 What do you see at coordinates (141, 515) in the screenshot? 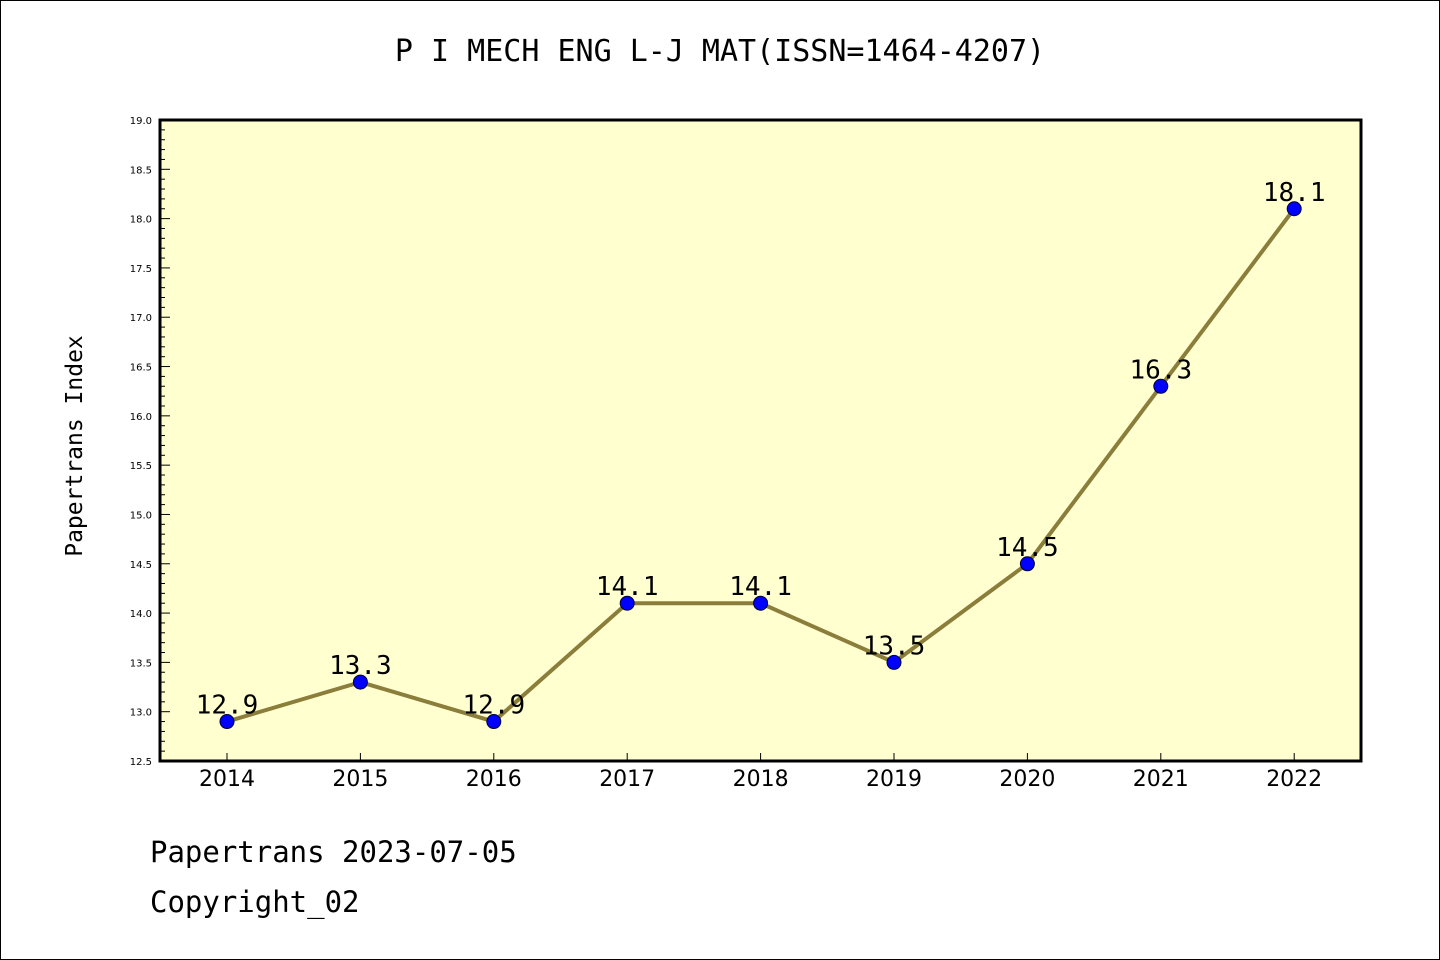
I see `y-tick-label: 15.0` at bounding box center [141, 515].